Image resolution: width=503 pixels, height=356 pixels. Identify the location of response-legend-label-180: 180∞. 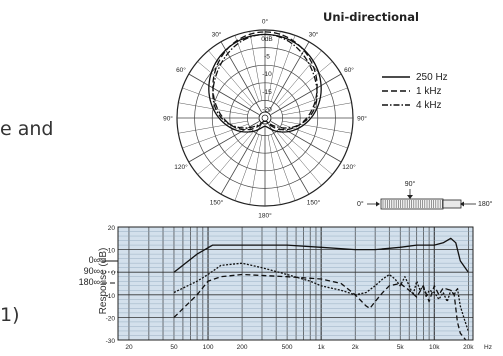
(89, 282).